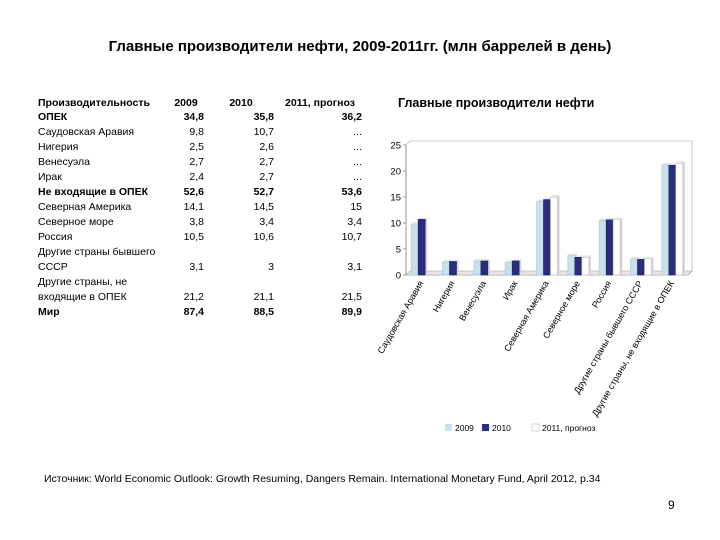 This screenshot has width=720, height=540. What do you see at coordinates (196, 162) in the screenshot?
I see `row-value: 2,7` at bounding box center [196, 162].